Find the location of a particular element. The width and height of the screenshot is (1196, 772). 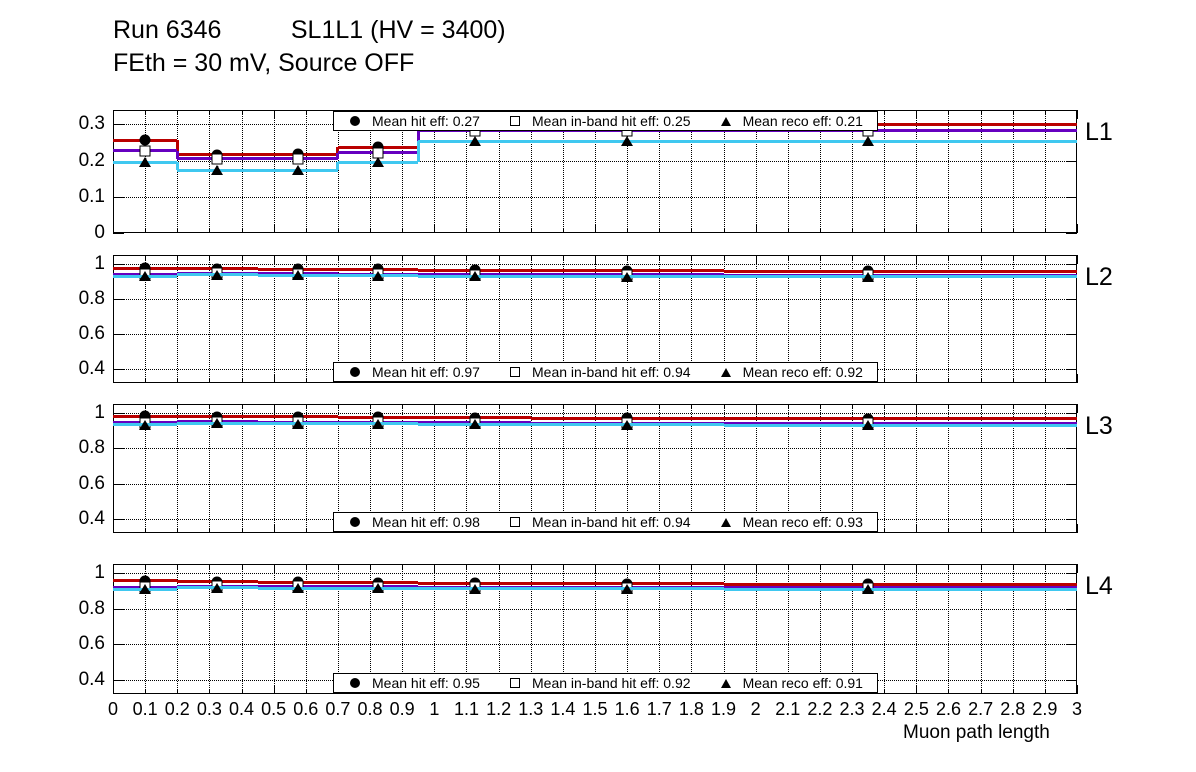

legend-label: Mean in-band hit eff: 0.92 is located at coordinates (611, 683).